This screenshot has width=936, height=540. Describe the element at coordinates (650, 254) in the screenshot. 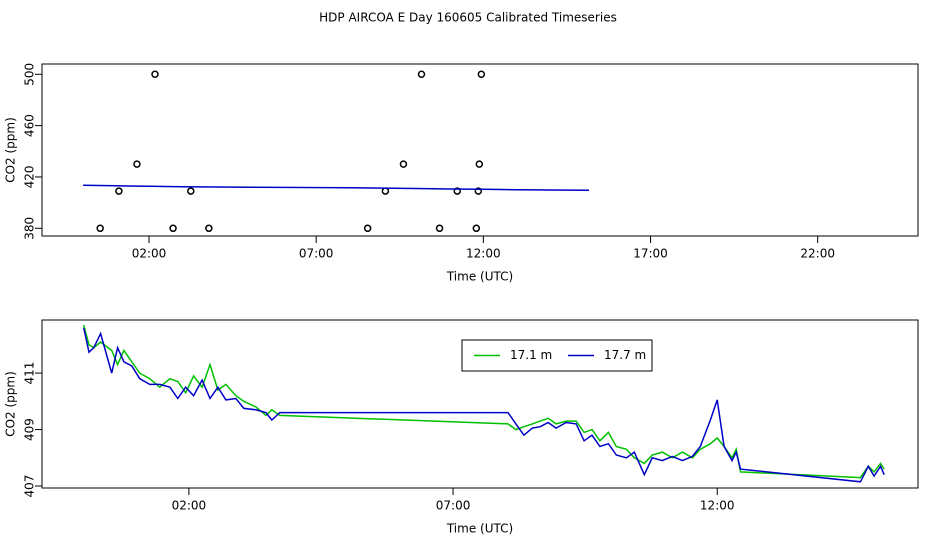

I see `x-tick-label: 17:00` at that location.